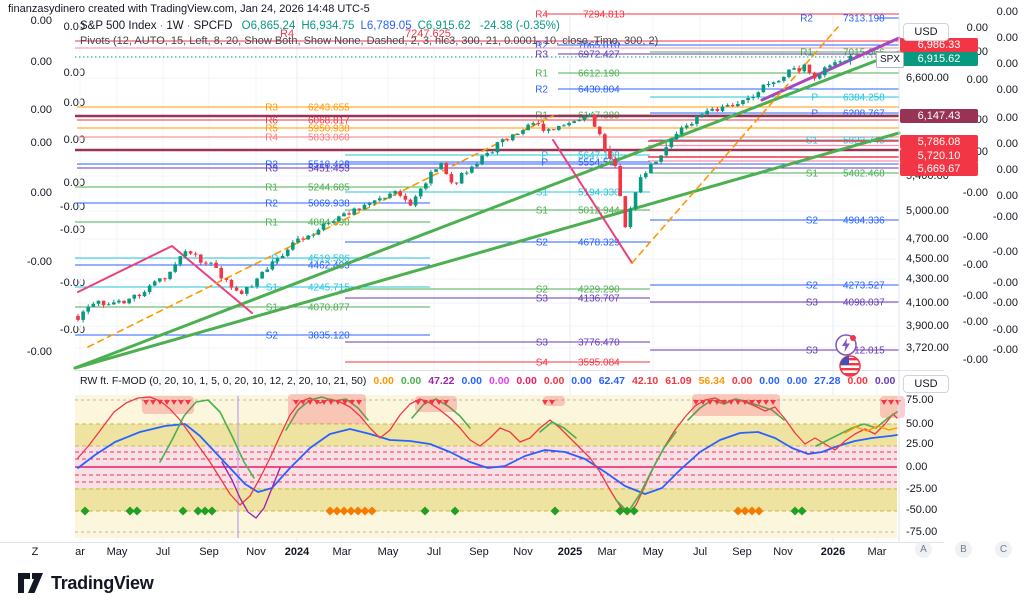 The height and width of the screenshot is (604, 1024). I want to click on time-axis-month: Z, so click(35, 552).